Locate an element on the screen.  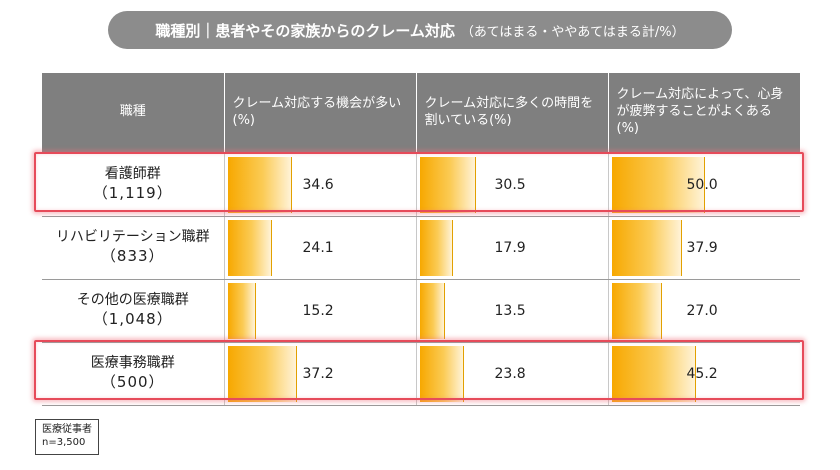
data-label: 17.9 is located at coordinates (510, 247).